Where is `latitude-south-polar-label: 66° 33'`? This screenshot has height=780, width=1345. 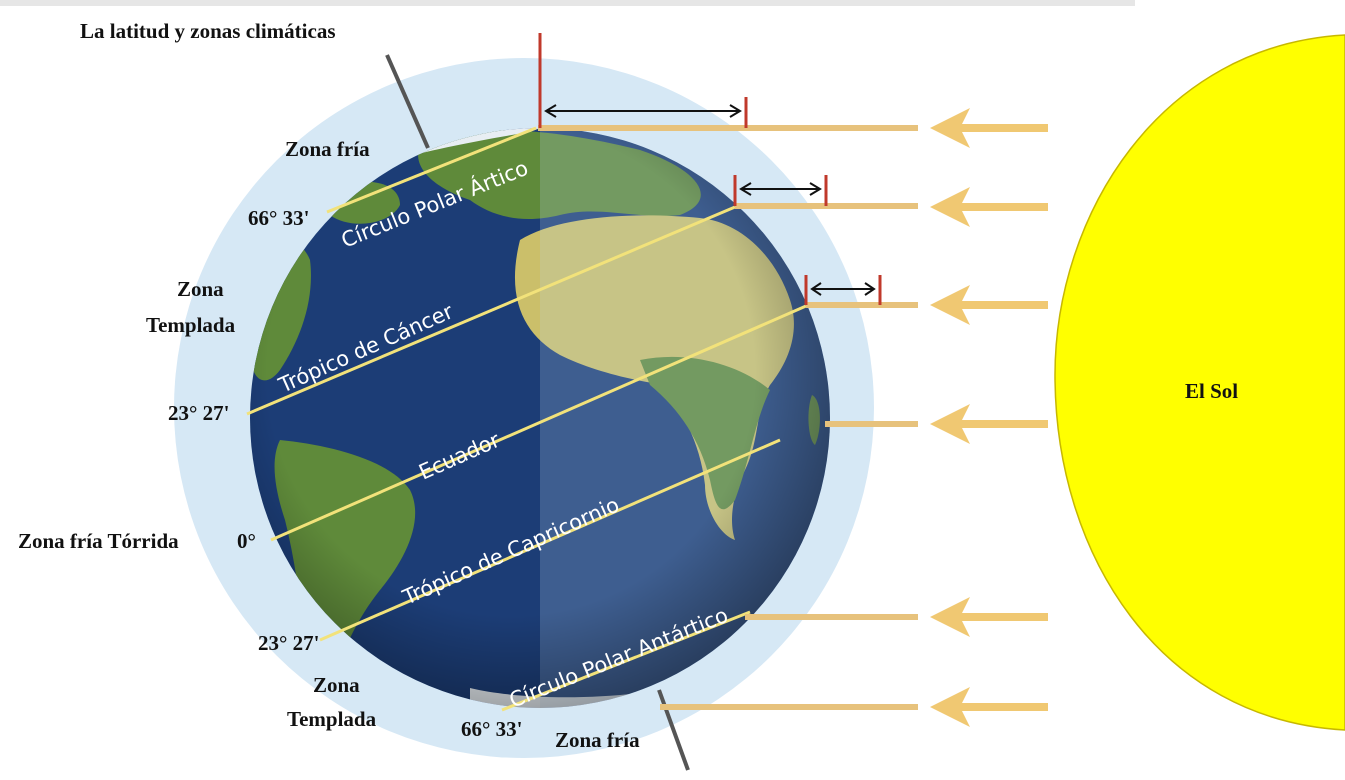 latitude-south-polar-label: 66° 33' is located at coordinates (491, 729).